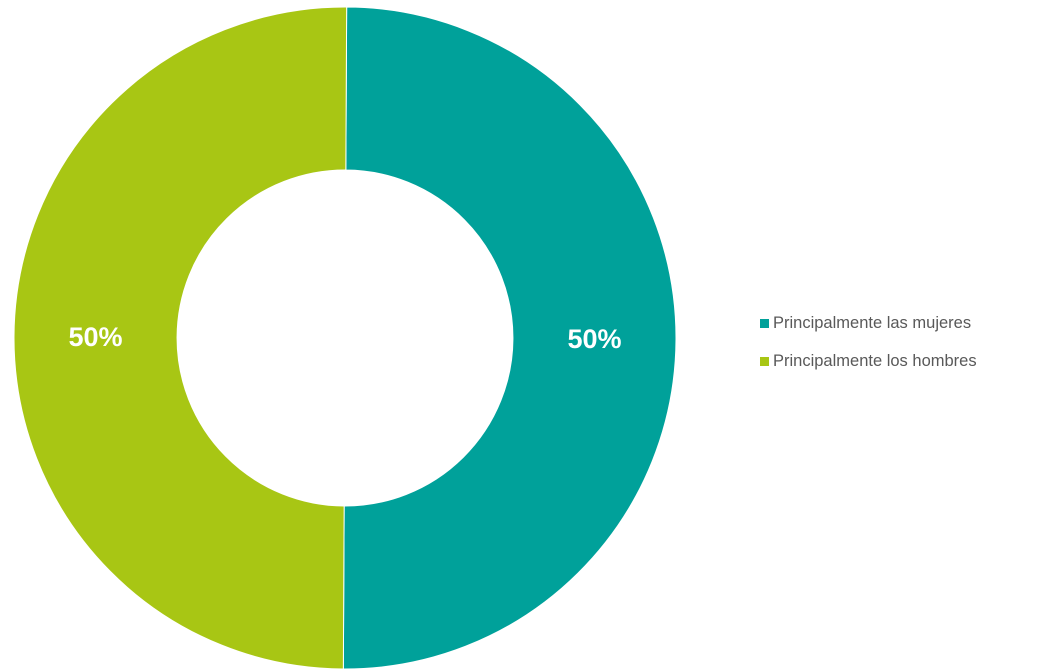 This screenshot has height=670, width=1043. I want to click on legend-label-hombres: Principalmente los hombres, so click(875, 360).